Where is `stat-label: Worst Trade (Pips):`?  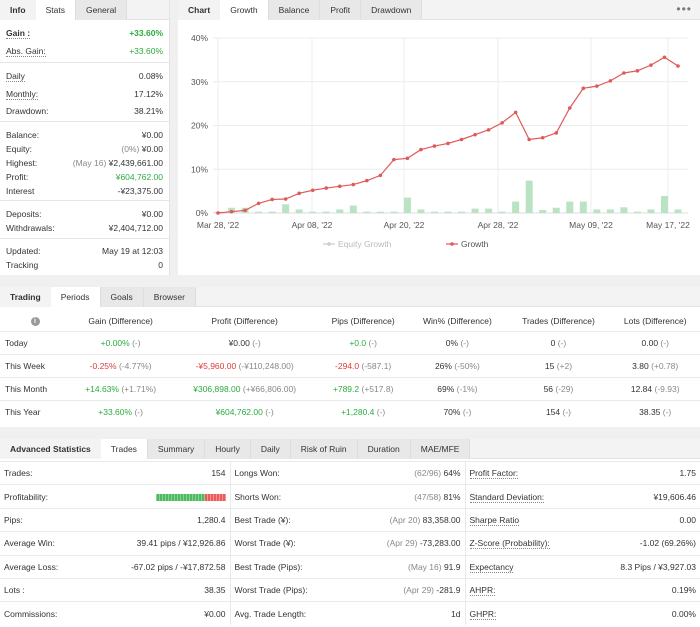
stat-label: Worst Trade (Pips): is located at coordinates (285, 589).